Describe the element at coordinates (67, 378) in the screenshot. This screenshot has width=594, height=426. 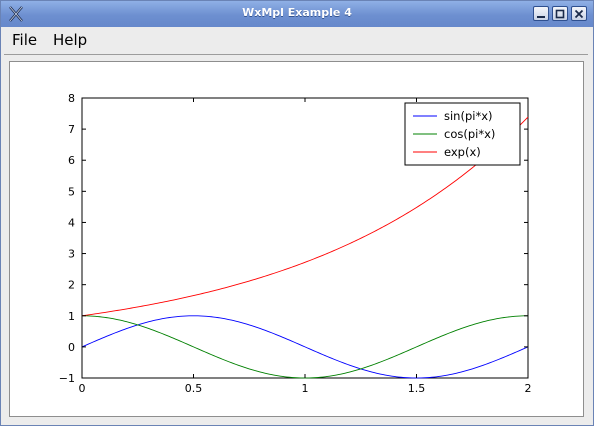
I see `y-tick-label: −1` at that location.